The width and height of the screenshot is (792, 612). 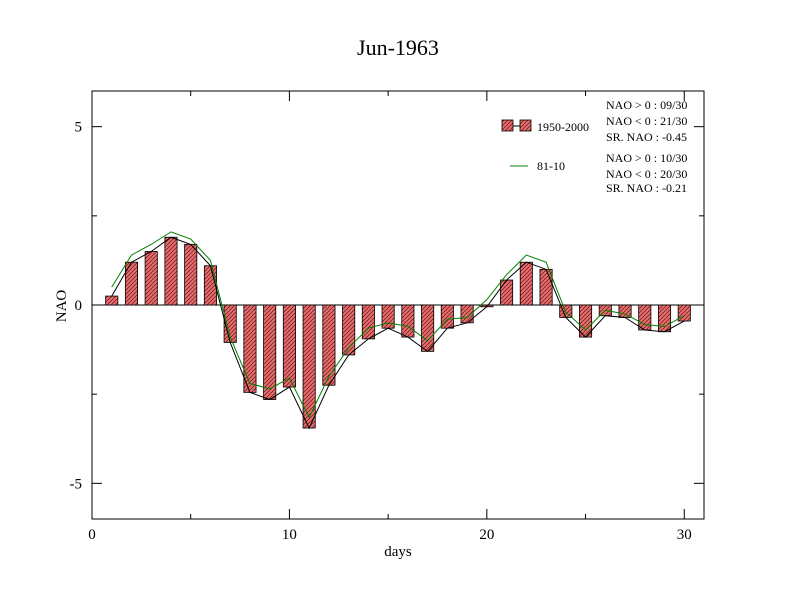 What do you see at coordinates (79, 306) in the screenshot?
I see `y-tick-label: 0` at bounding box center [79, 306].